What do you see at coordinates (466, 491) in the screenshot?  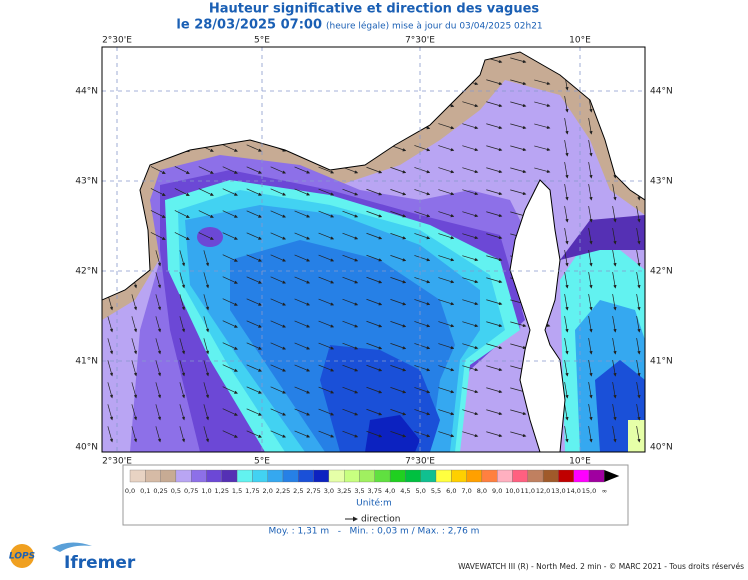 I see `legend-label: 7,0` at bounding box center [466, 491].